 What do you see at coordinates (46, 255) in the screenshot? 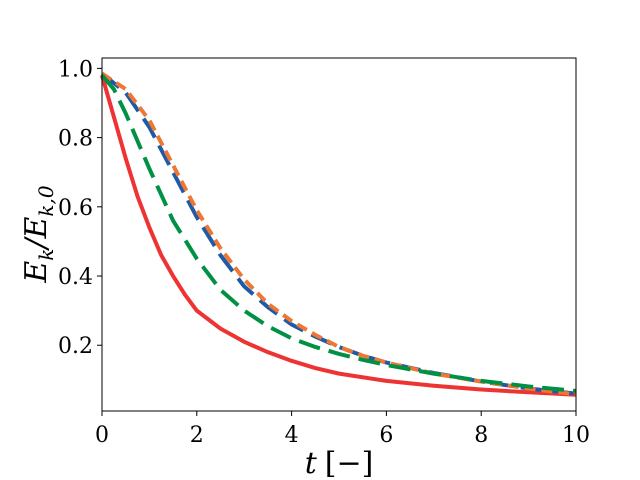
I see `y-axis-label-sub1: k` at bounding box center [46, 255].